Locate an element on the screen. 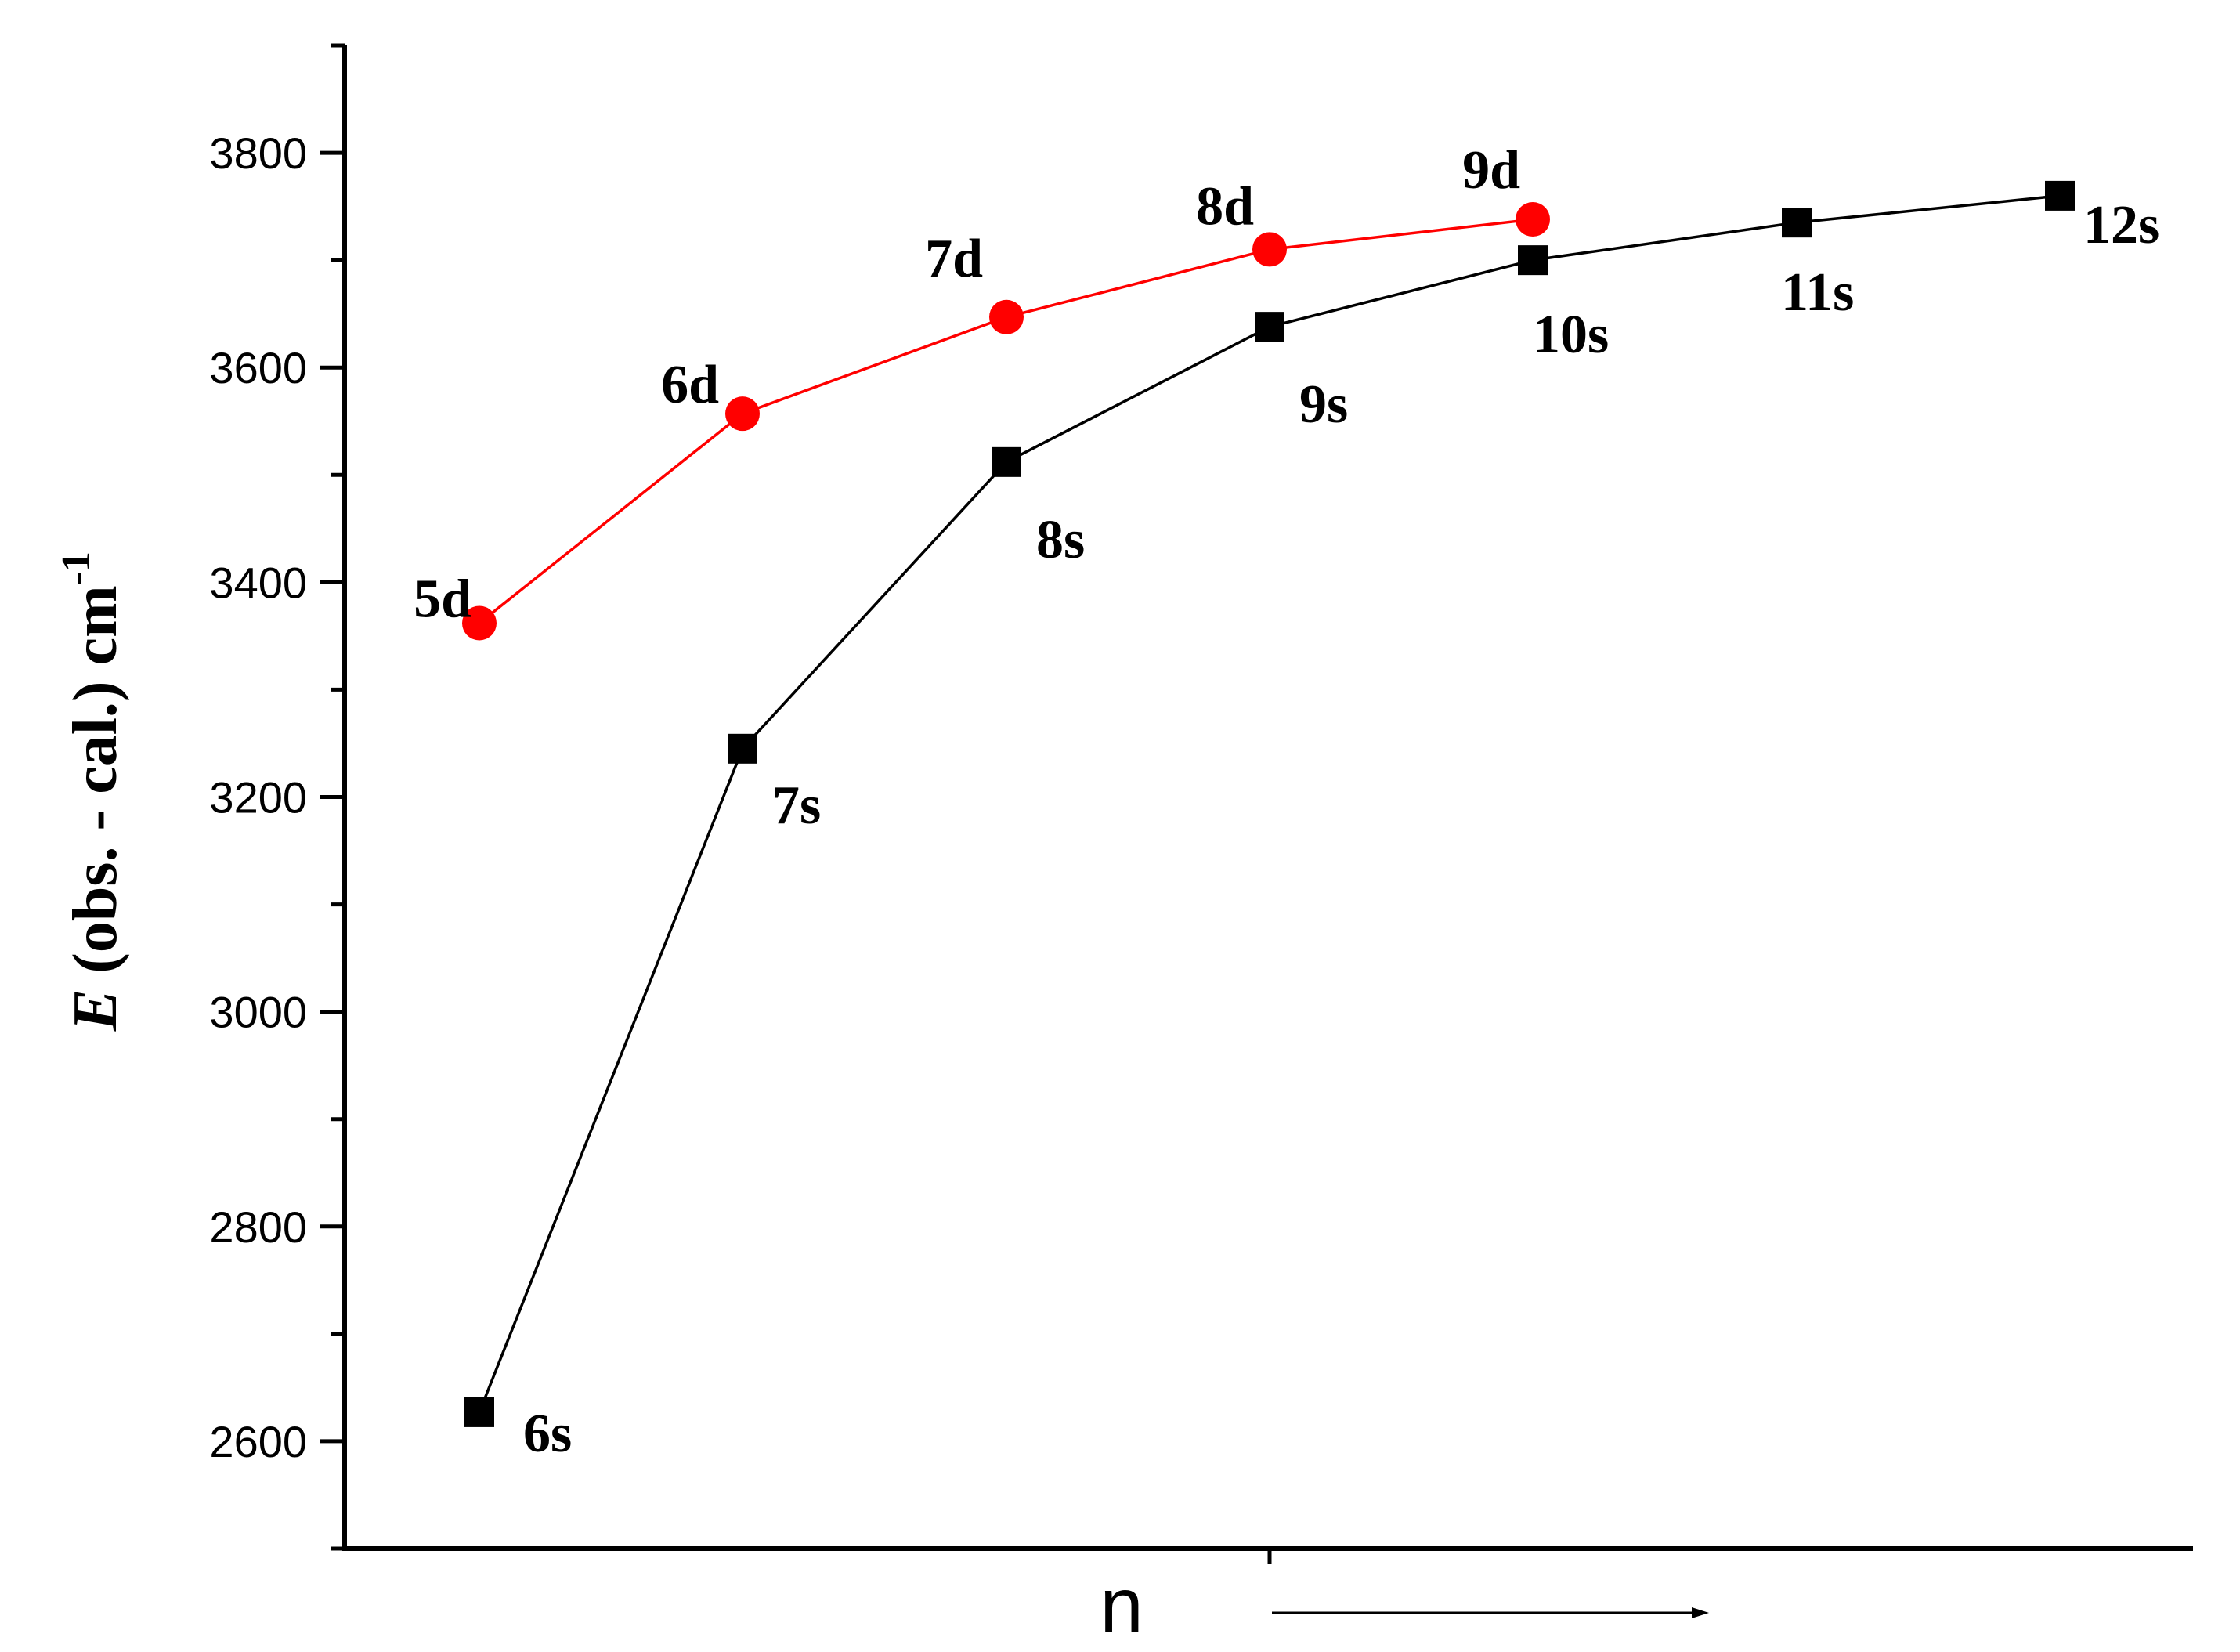 This screenshot has width=2240, height=1652. y-ticks: 2600 2800 3000 3200 3400 3600 3800 is located at coordinates (277, 797).